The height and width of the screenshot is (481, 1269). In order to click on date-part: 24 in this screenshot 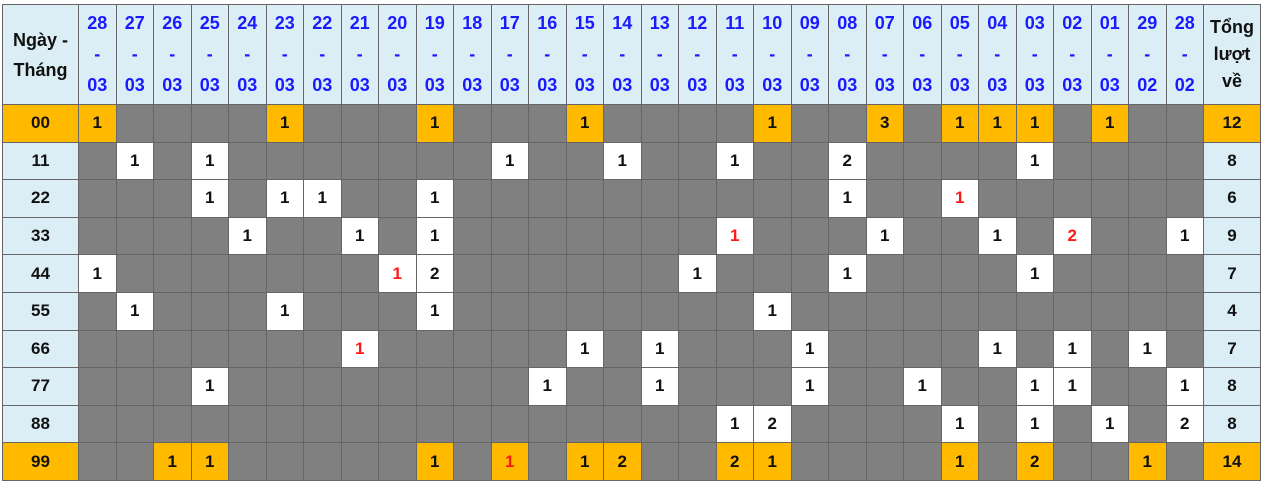, I will do `click(247, 23)`.